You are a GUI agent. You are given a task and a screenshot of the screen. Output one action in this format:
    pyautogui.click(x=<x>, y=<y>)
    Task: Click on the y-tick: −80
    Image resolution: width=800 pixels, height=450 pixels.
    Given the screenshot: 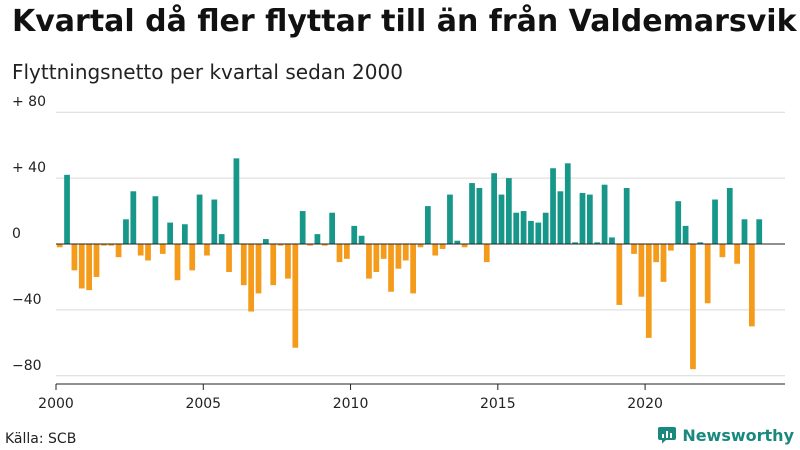 What is the action you would take?
    pyautogui.click(x=27, y=366)
    